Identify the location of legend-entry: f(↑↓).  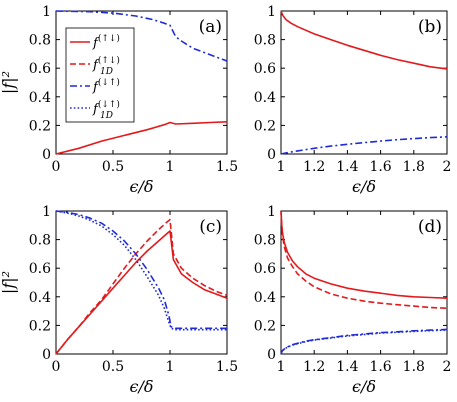
(106, 42).